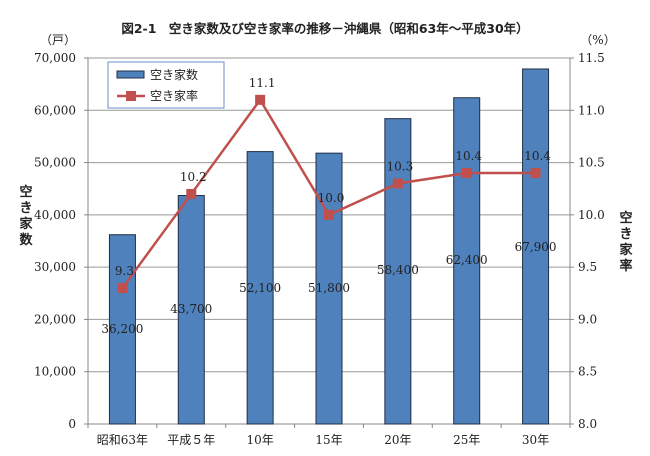 Image resolution: width=650 pixels, height=456 pixels. Describe the element at coordinates (329, 288) in the screenshot. I see `count-data-label: 51,800` at that location.